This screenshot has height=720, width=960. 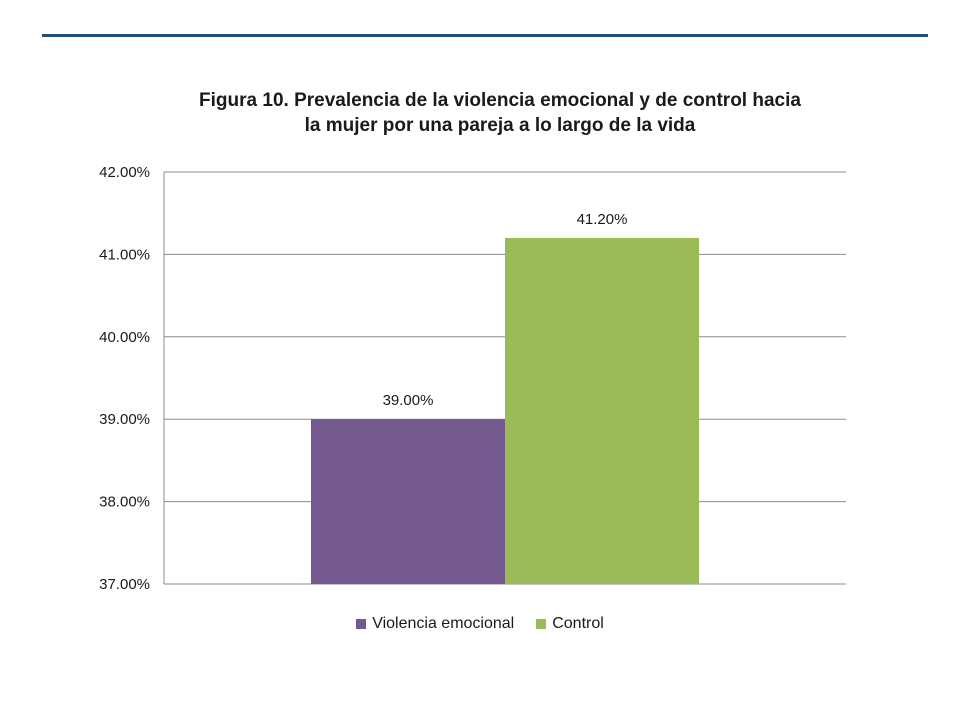 What do you see at coordinates (408, 400) in the screenshot?
I see `data-label: 39.00%` at bounding box center [408, 400].